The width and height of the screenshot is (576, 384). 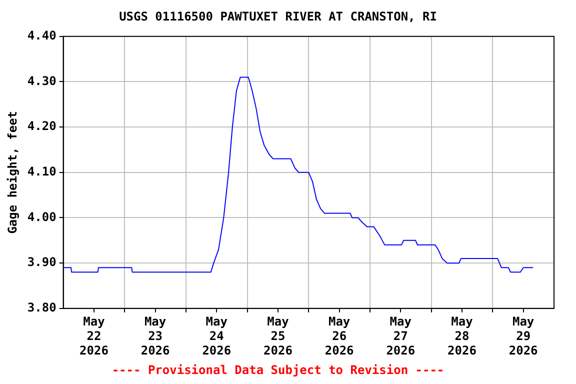 What do you see at coordinates (41, 307) in the screenshot?
I see `y-tick-label: 3.80` at bounding box center [41, 307].